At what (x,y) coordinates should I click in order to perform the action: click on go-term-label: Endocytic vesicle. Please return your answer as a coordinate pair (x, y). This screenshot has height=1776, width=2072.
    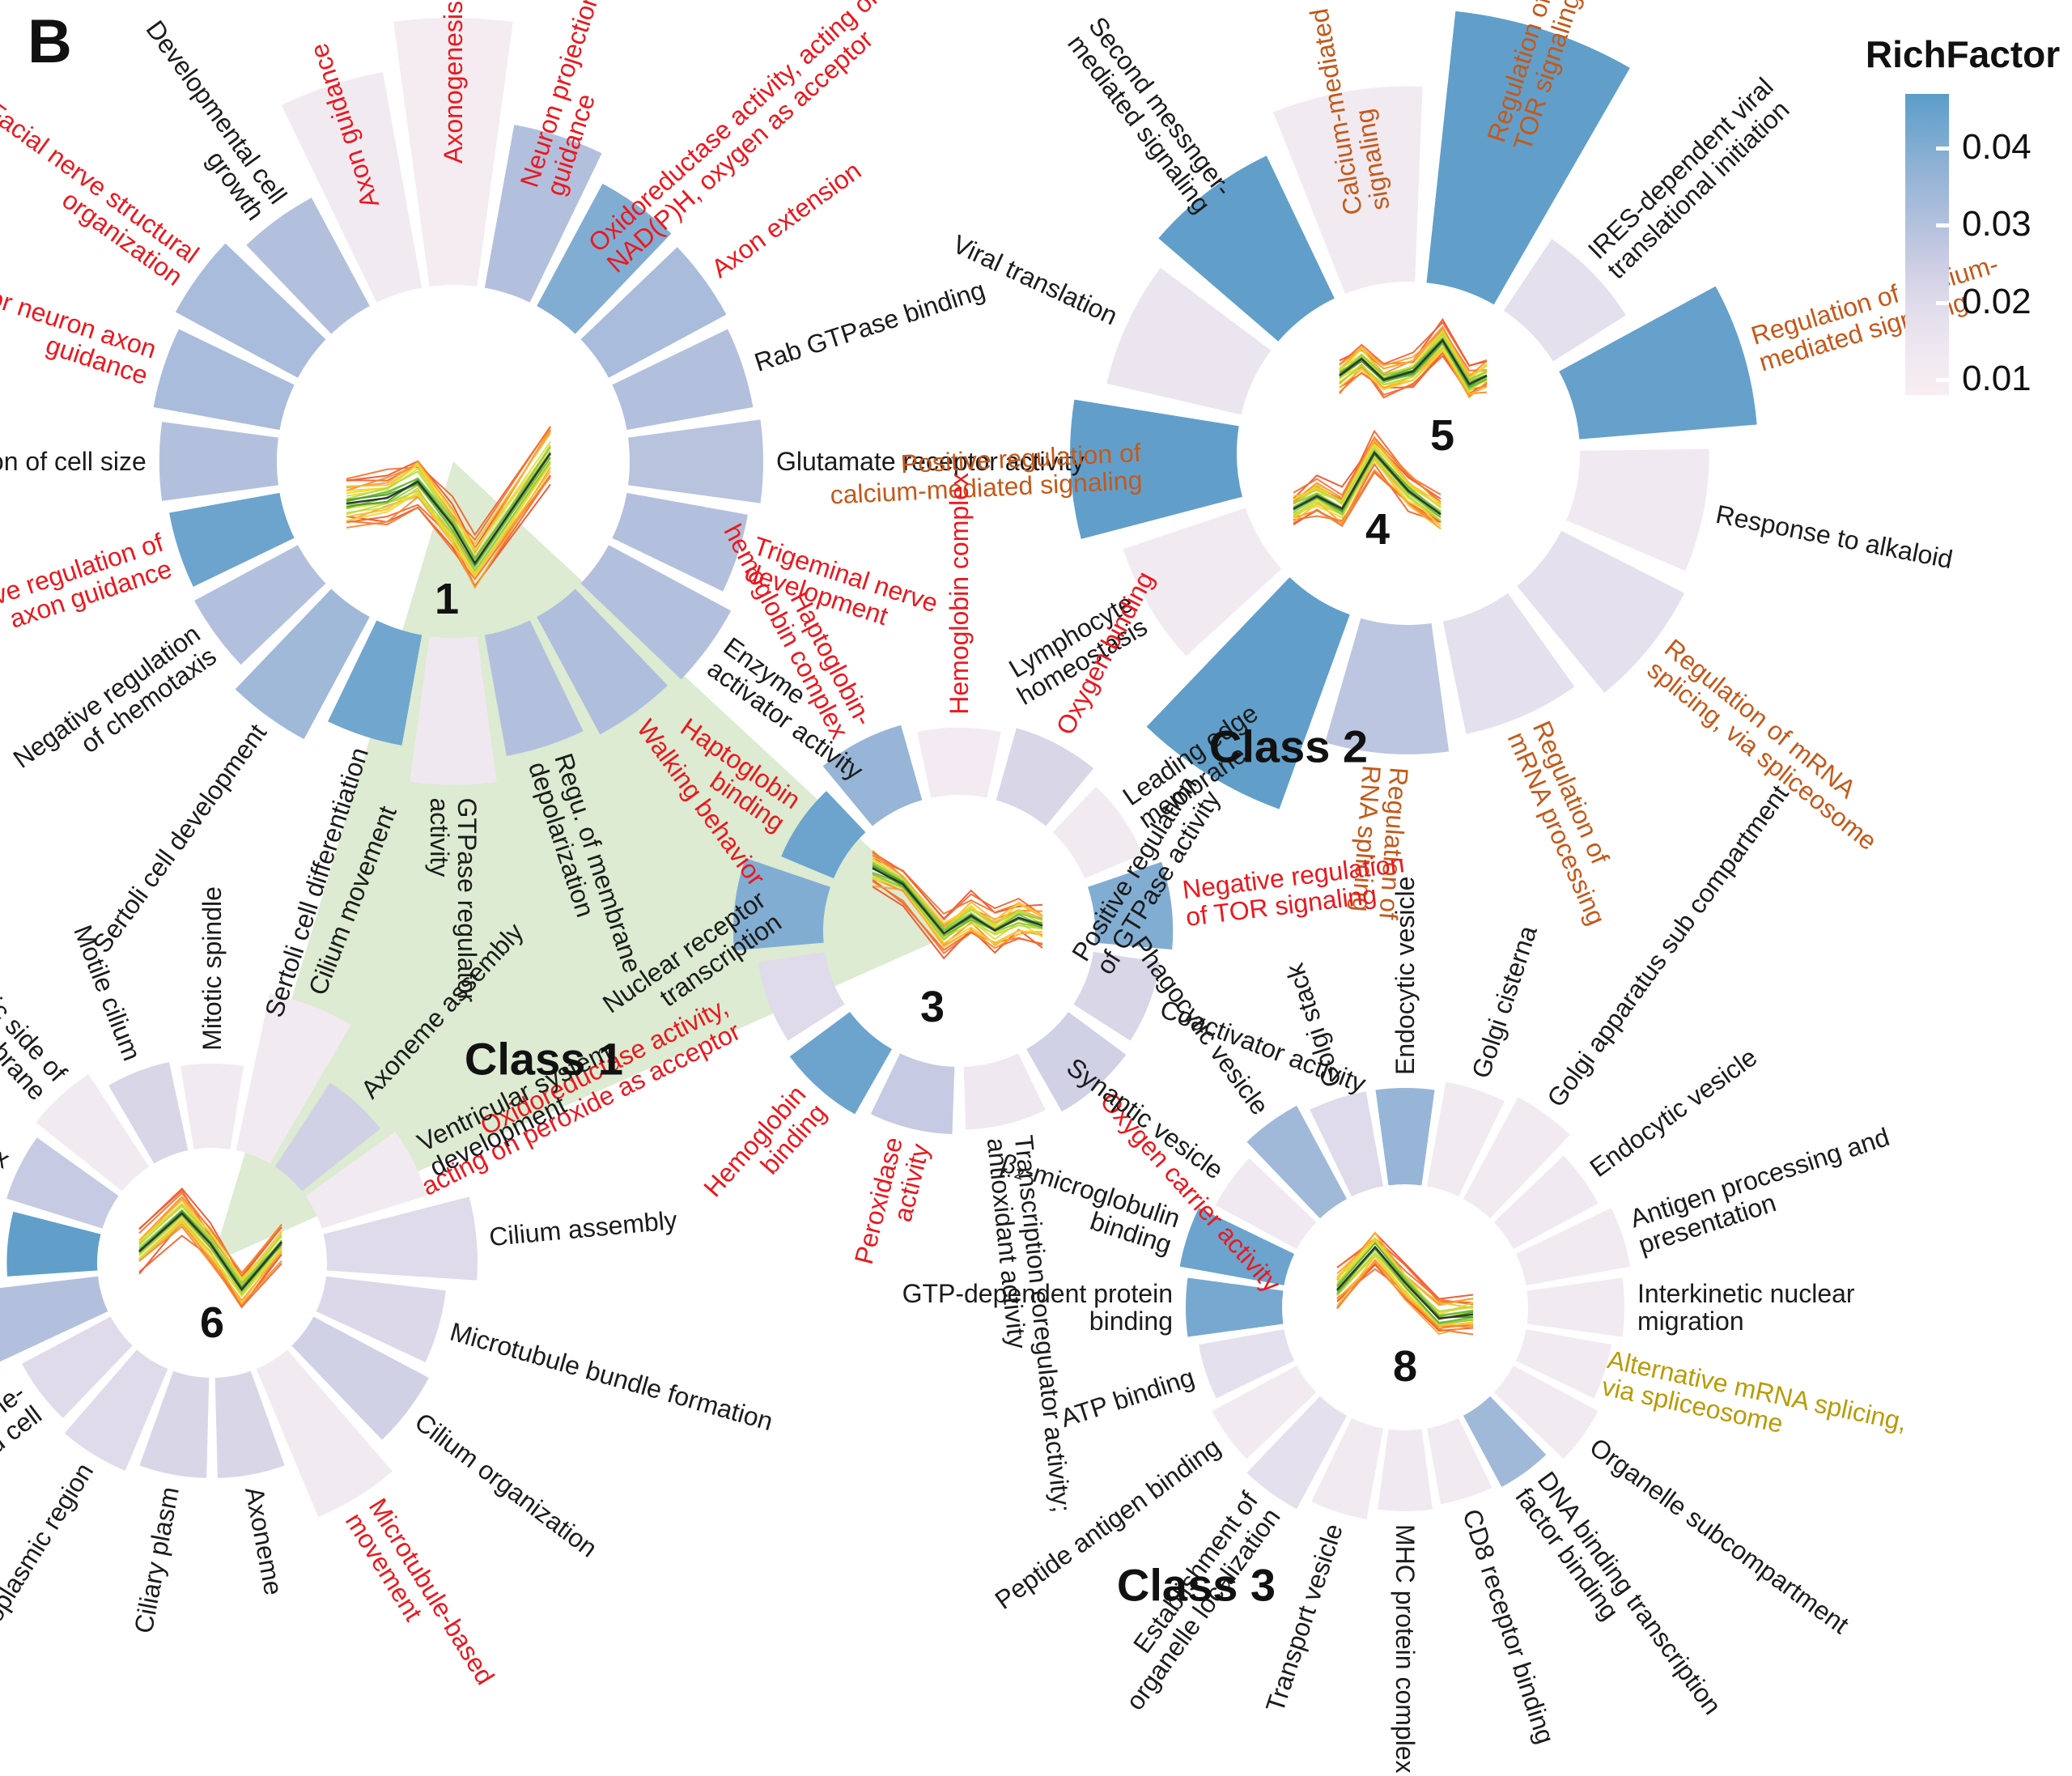
    Looking at the image, I should click on (1405, 976).